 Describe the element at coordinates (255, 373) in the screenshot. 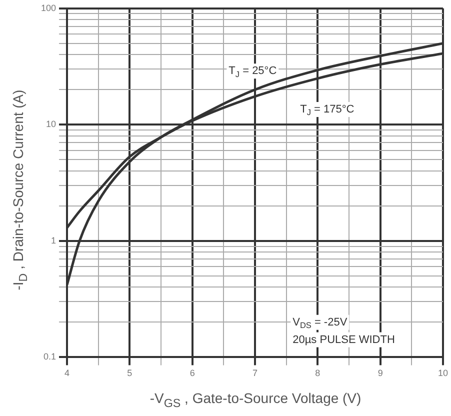

I see `x-tick-label: 7` at that location.